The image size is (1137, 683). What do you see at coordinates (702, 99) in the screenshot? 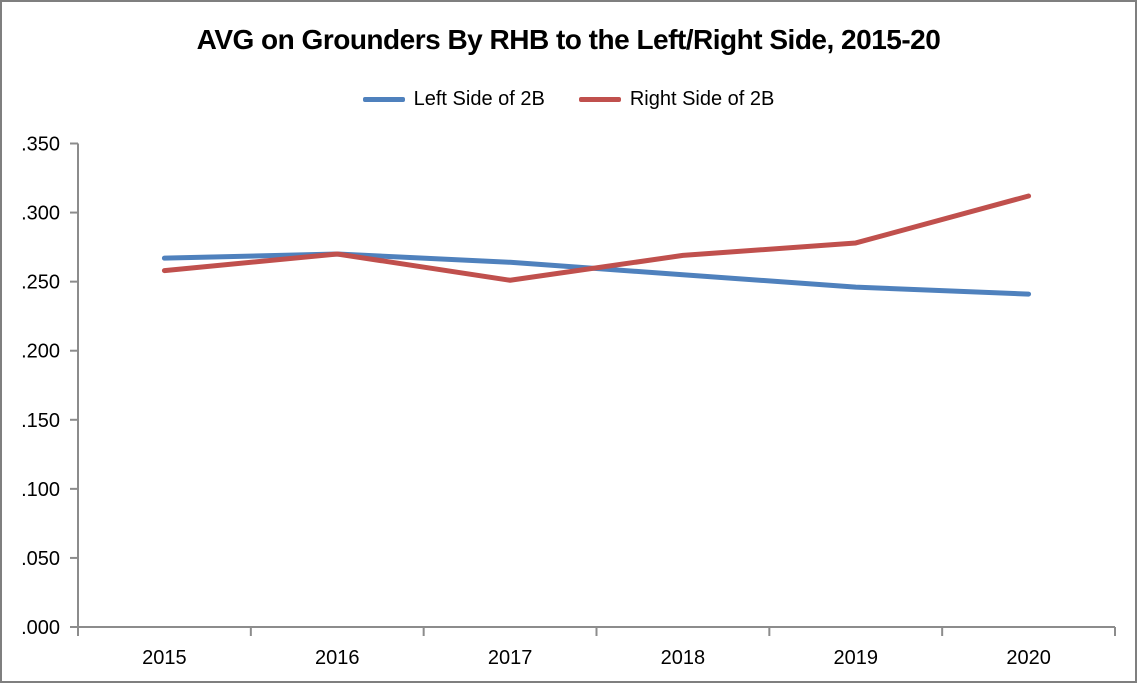
I see `legend-label-right: Right Side of 2B` at bounding box center [702, 99].